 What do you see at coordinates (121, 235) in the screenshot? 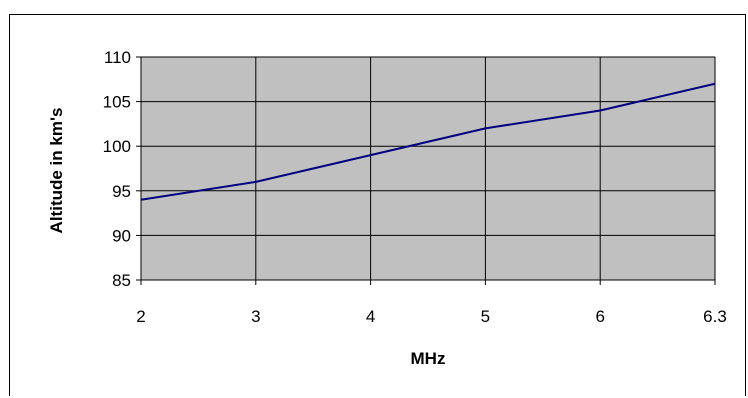
I see `y-tick-label: 90` at bounding box center [121, 235].